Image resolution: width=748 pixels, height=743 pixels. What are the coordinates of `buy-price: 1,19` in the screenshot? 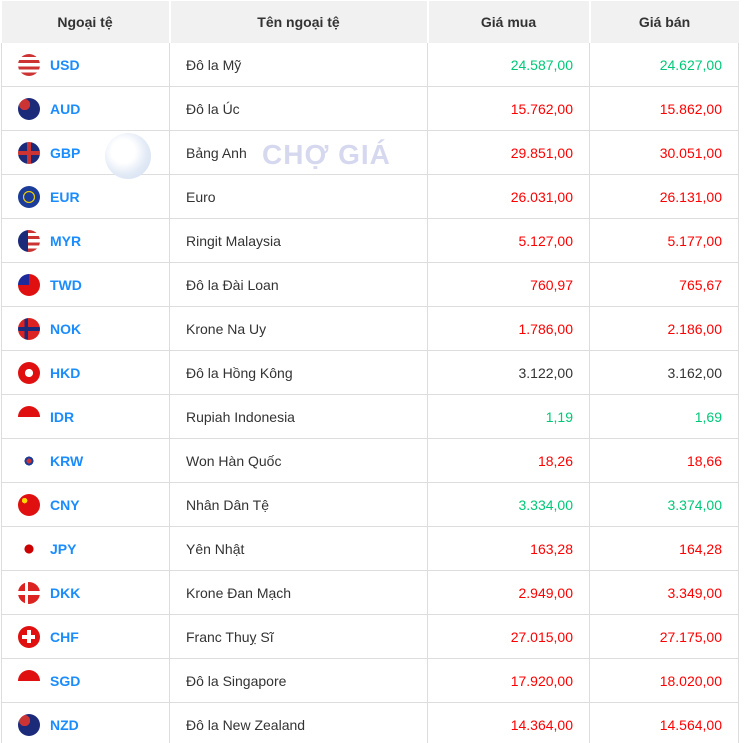 It's located at (508, 416).